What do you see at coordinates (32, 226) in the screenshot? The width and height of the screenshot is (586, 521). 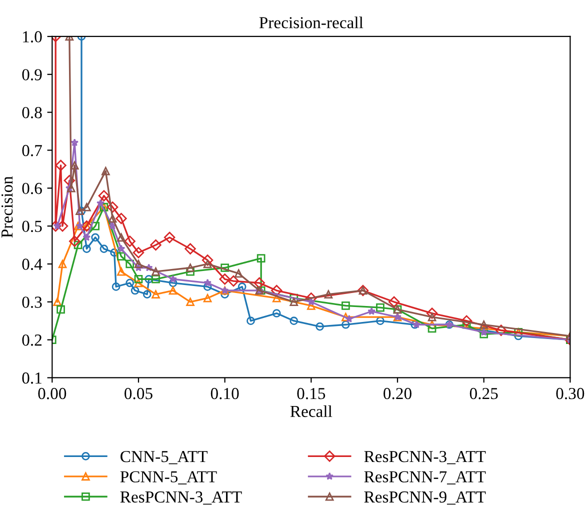 I see `y-tick-label: 0.5` at bounding box center [32, 226].